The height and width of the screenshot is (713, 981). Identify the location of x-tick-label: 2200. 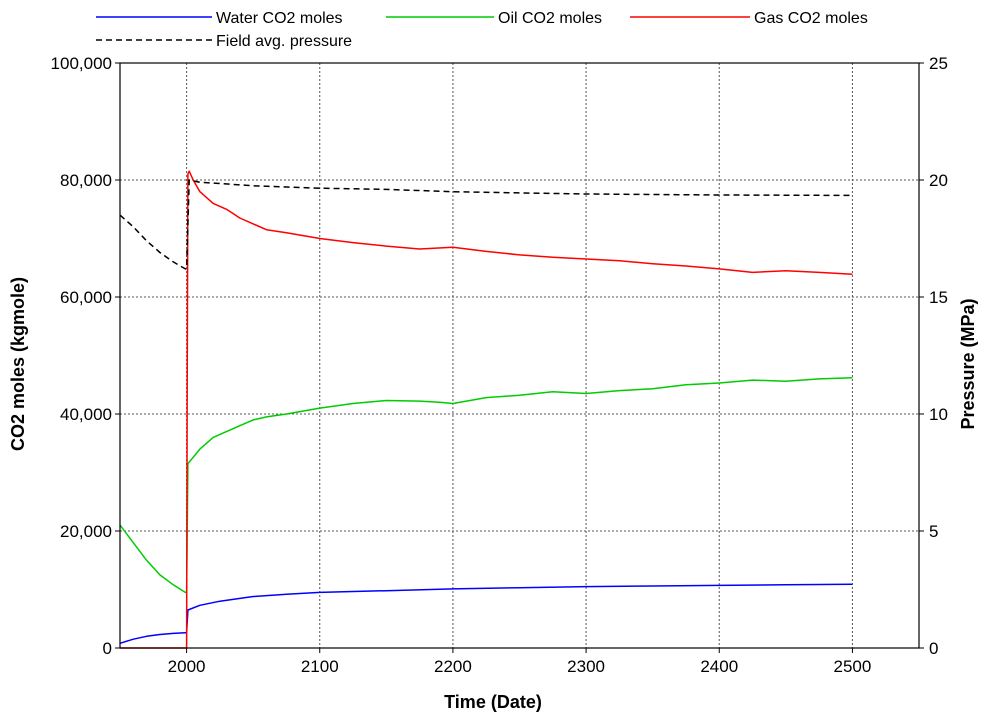
(453, 666).